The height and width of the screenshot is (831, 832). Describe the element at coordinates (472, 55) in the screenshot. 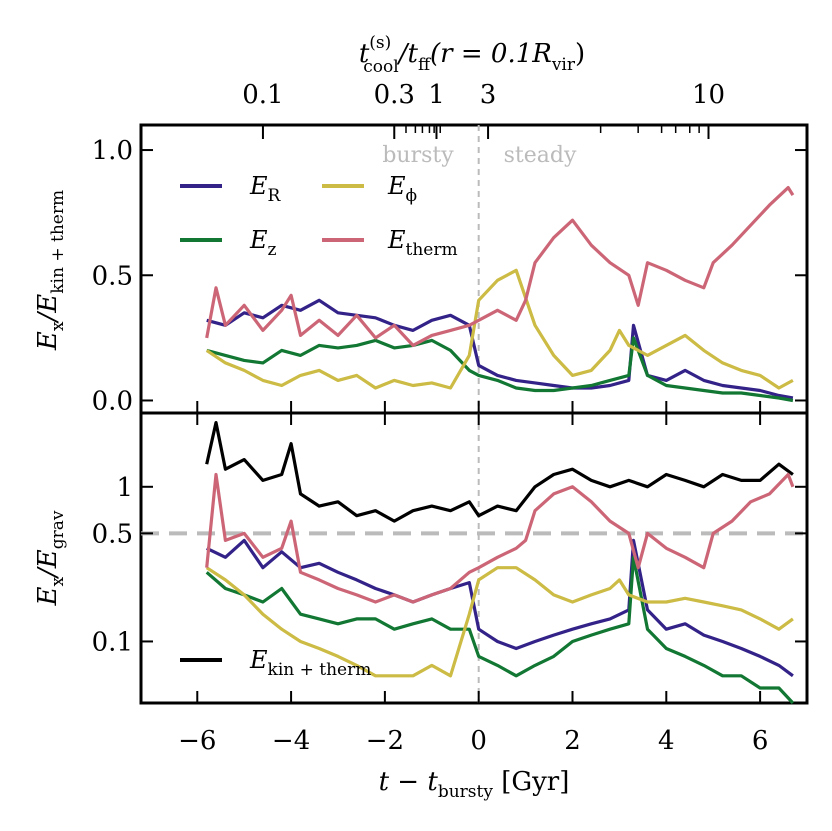

I see `top-axis-title: t(s) cool/tff(r = 0.1Rvir)` at that location.